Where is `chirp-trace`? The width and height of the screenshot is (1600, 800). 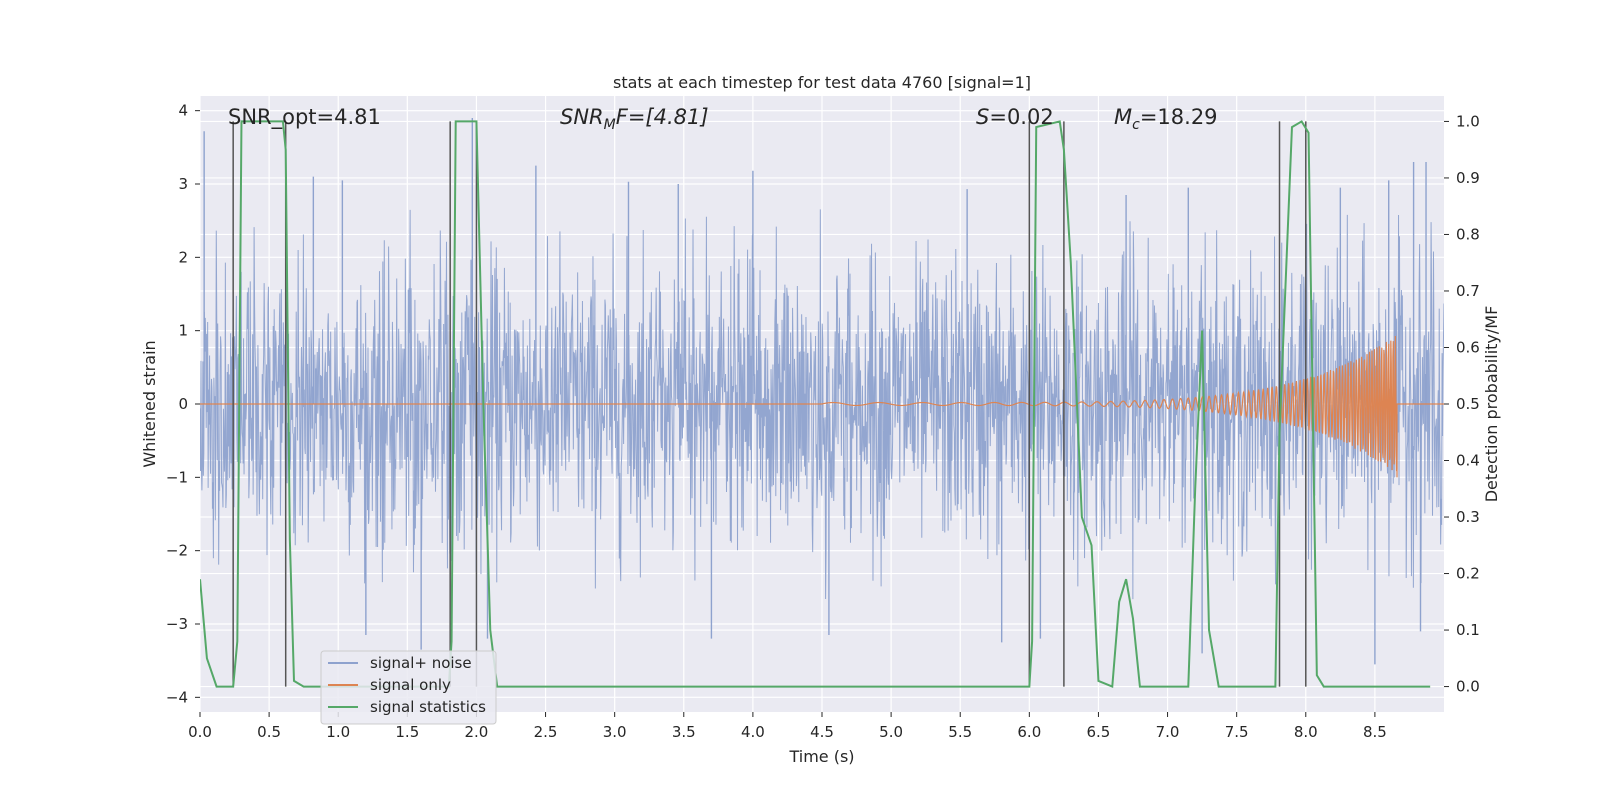 chirp-trace is located at coordinates (822, 406).